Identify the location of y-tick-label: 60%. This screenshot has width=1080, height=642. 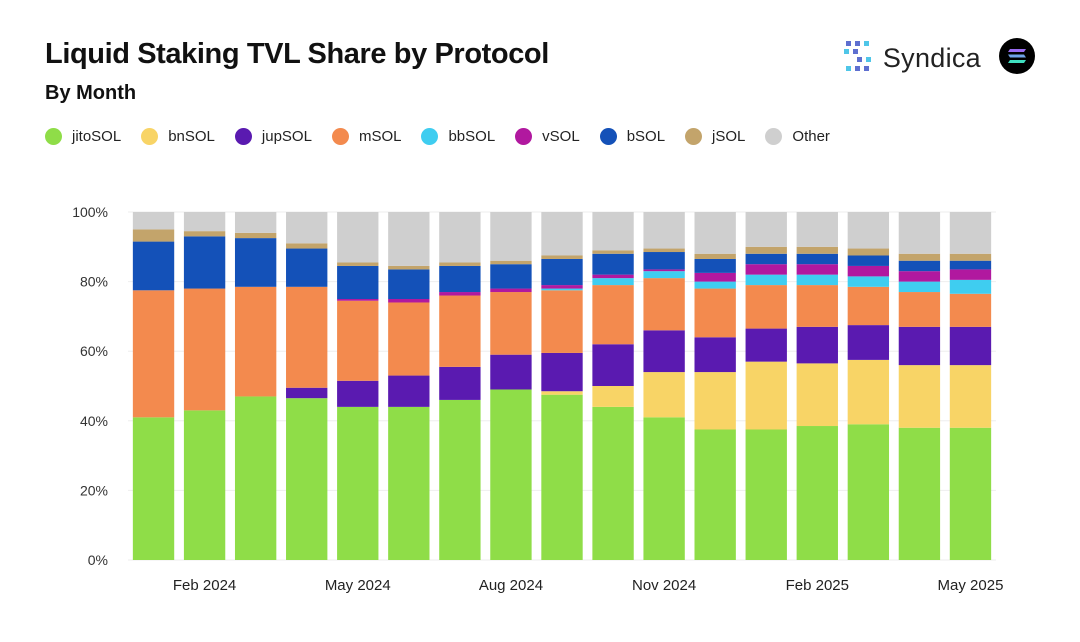
(94, 351).